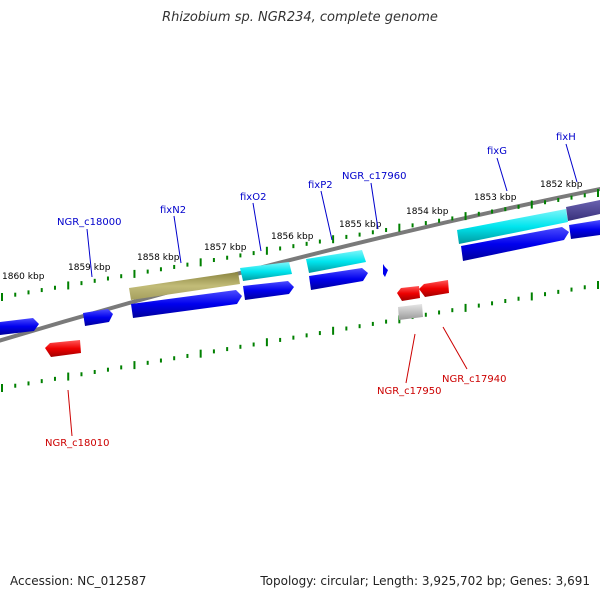 The height and width of the screenshot is (600, 600). I want to click on leader-NGR_c17950, so click(410, 358).